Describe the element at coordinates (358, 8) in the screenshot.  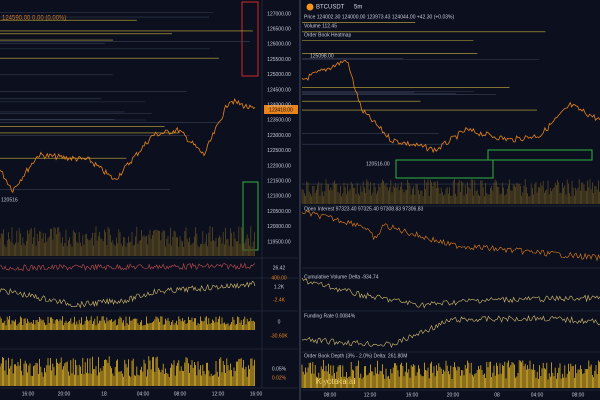
I see `interval: 5m` at that location.